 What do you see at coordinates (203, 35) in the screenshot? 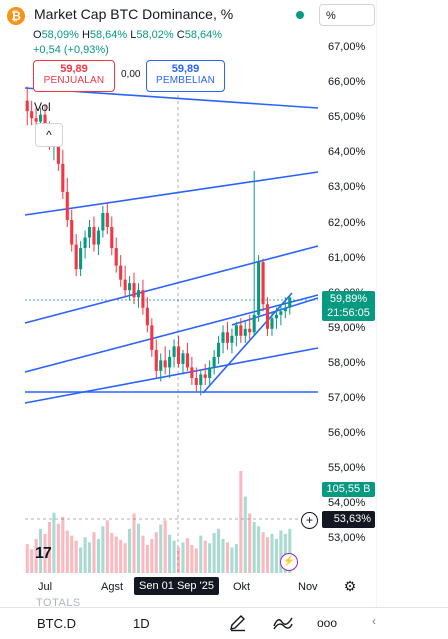
I see `close-value: 58,64%` at bounding box center [203, 35].